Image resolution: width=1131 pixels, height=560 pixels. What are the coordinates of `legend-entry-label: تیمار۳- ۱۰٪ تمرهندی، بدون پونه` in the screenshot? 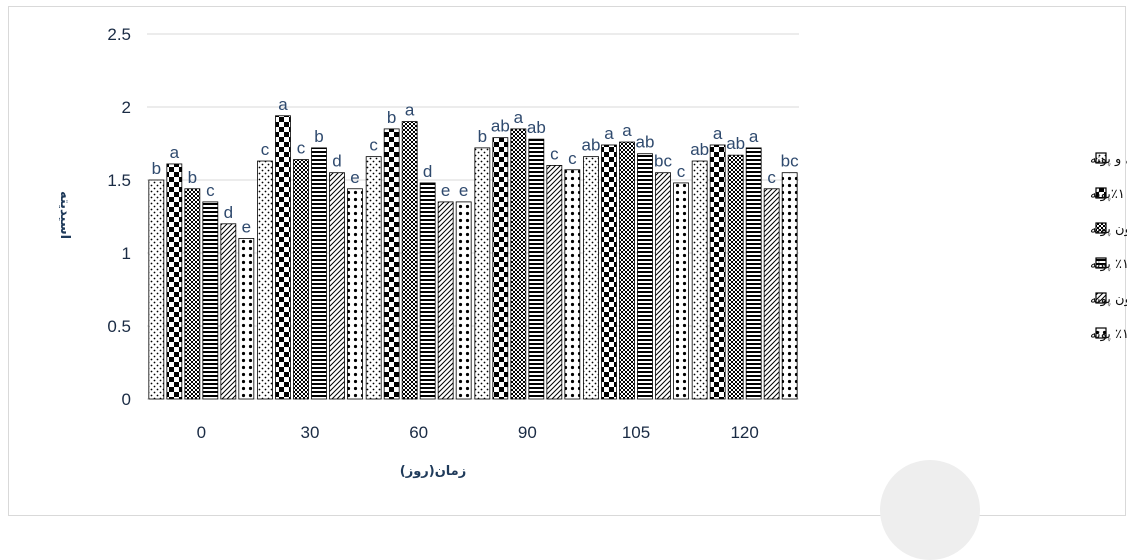 It's located at (1108, 299).